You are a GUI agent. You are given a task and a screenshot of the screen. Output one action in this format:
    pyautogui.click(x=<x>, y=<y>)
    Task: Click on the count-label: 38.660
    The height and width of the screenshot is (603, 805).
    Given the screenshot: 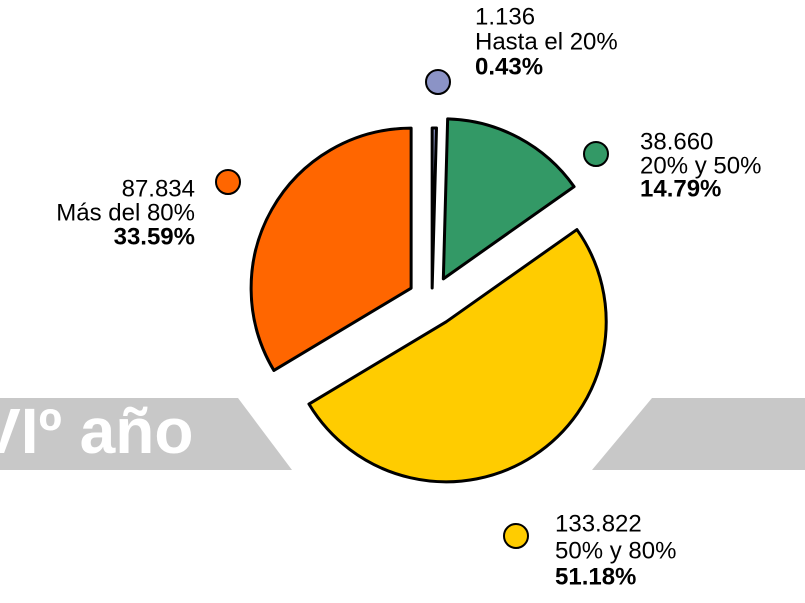 What is the action you would take?
    pyautogui.click(x=676, y=141)
    